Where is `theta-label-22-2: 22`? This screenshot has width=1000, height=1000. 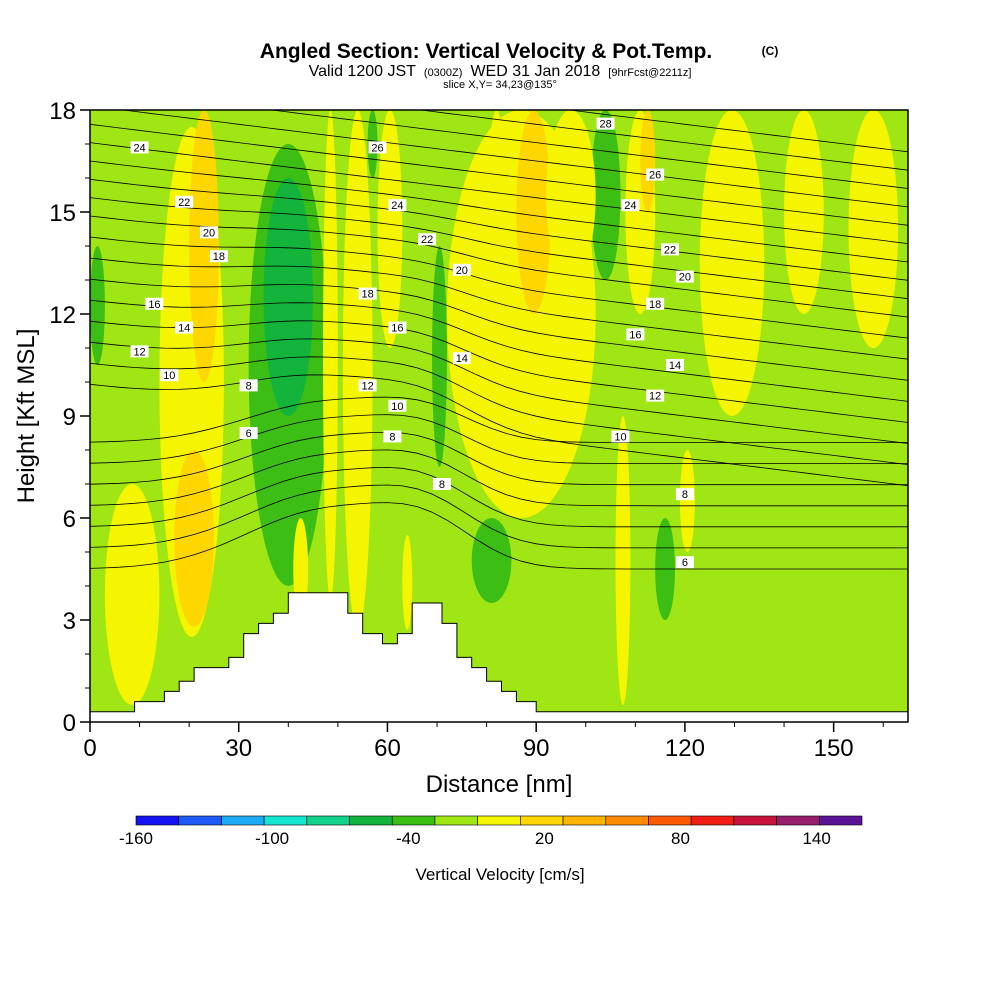
theta-label-22-2: 22 is located at coordinates (670, 249).